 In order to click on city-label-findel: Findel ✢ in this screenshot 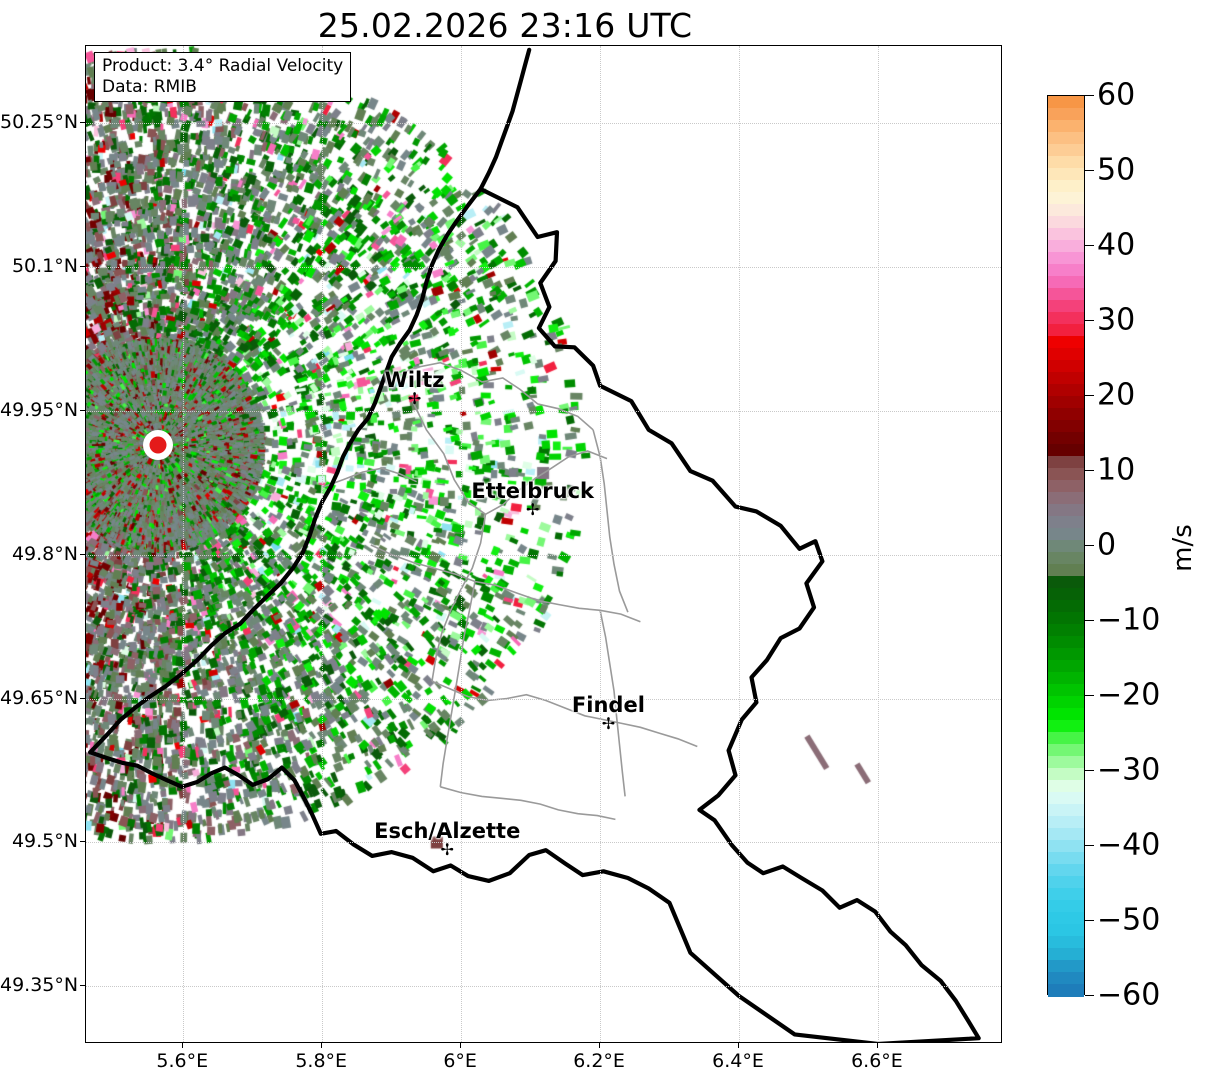, I will do `click(608, 712)`.